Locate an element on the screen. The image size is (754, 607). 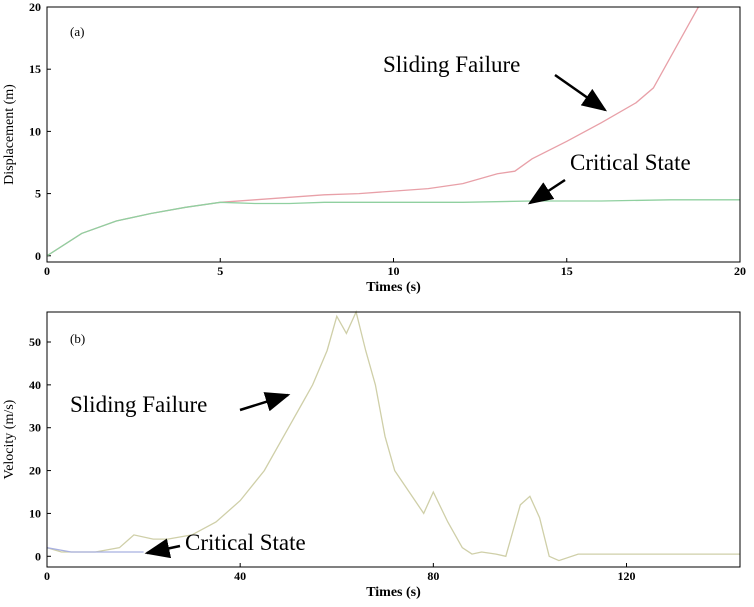
y-tick-label: 30 is located at coordinates (35, 428).